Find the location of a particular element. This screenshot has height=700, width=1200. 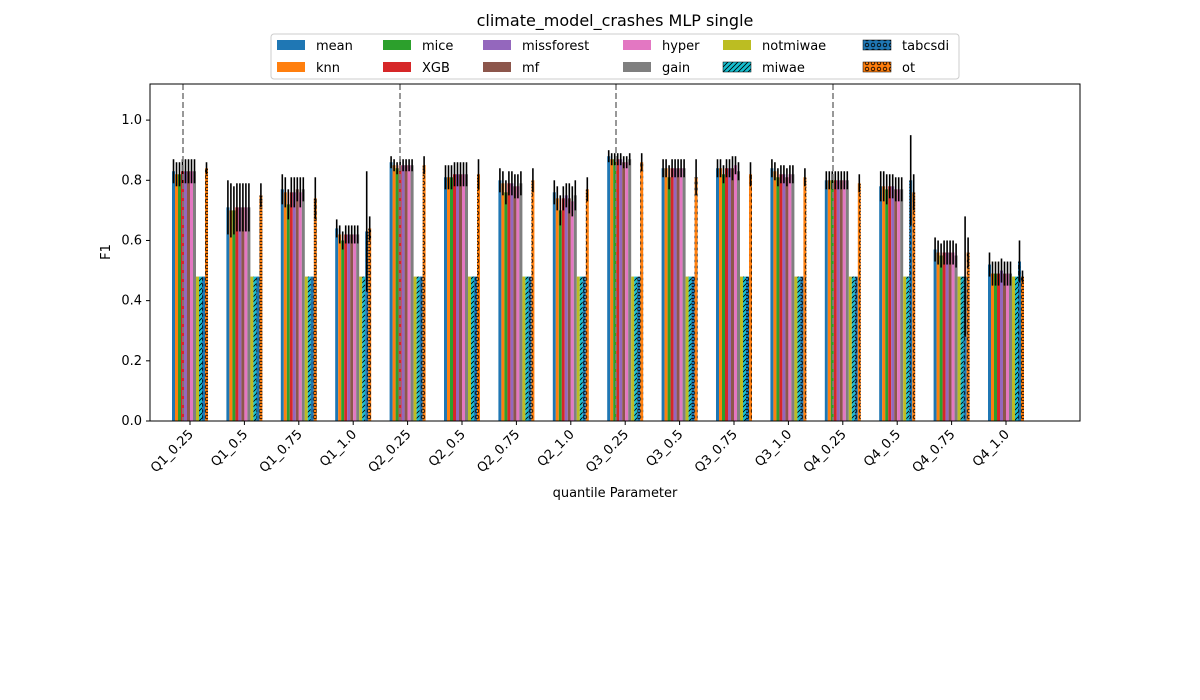

x-tick-label: Q1_0.5 is located at coordinates (229, 448).